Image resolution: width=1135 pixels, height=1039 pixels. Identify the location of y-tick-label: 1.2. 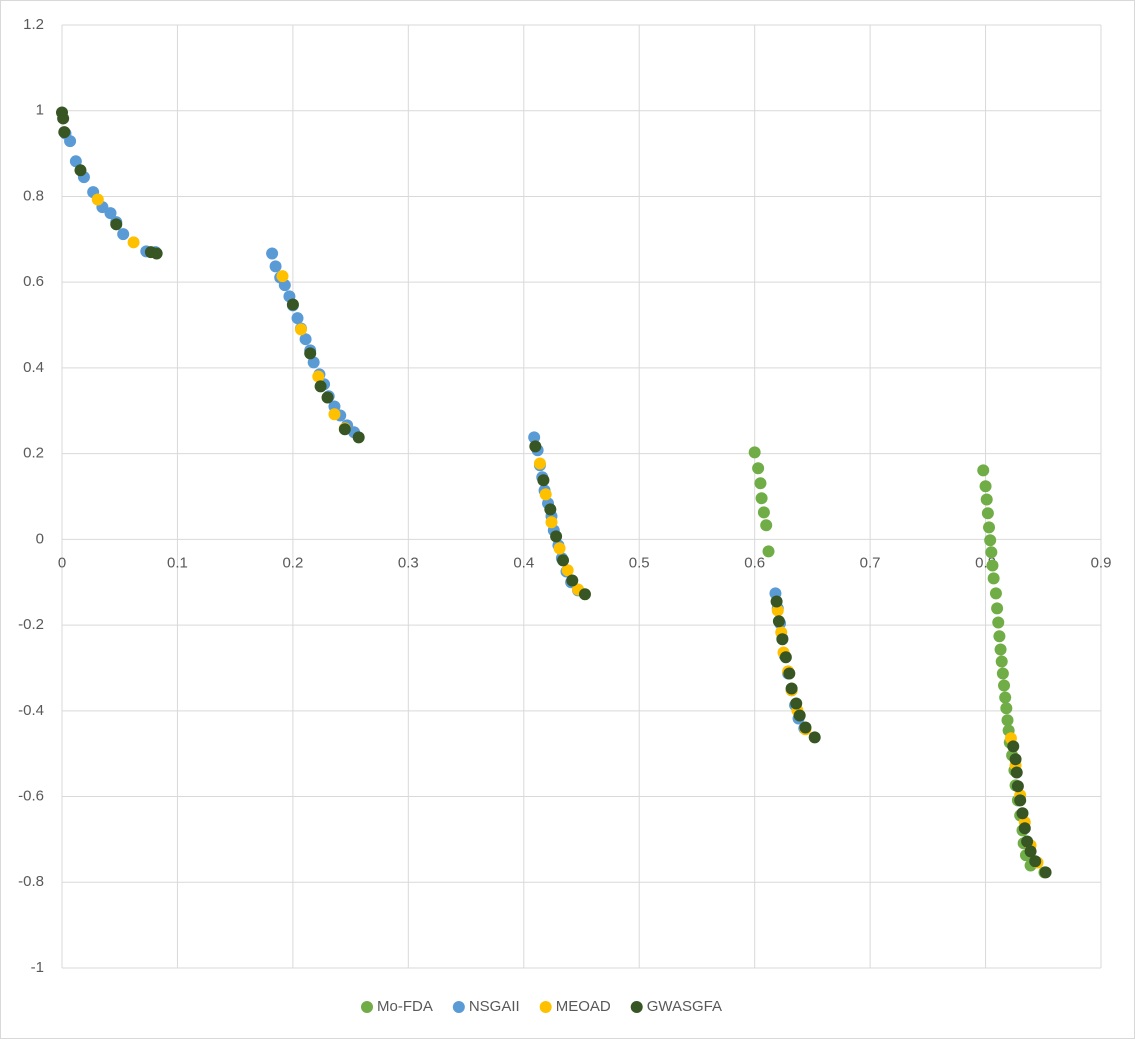
(33, 24).